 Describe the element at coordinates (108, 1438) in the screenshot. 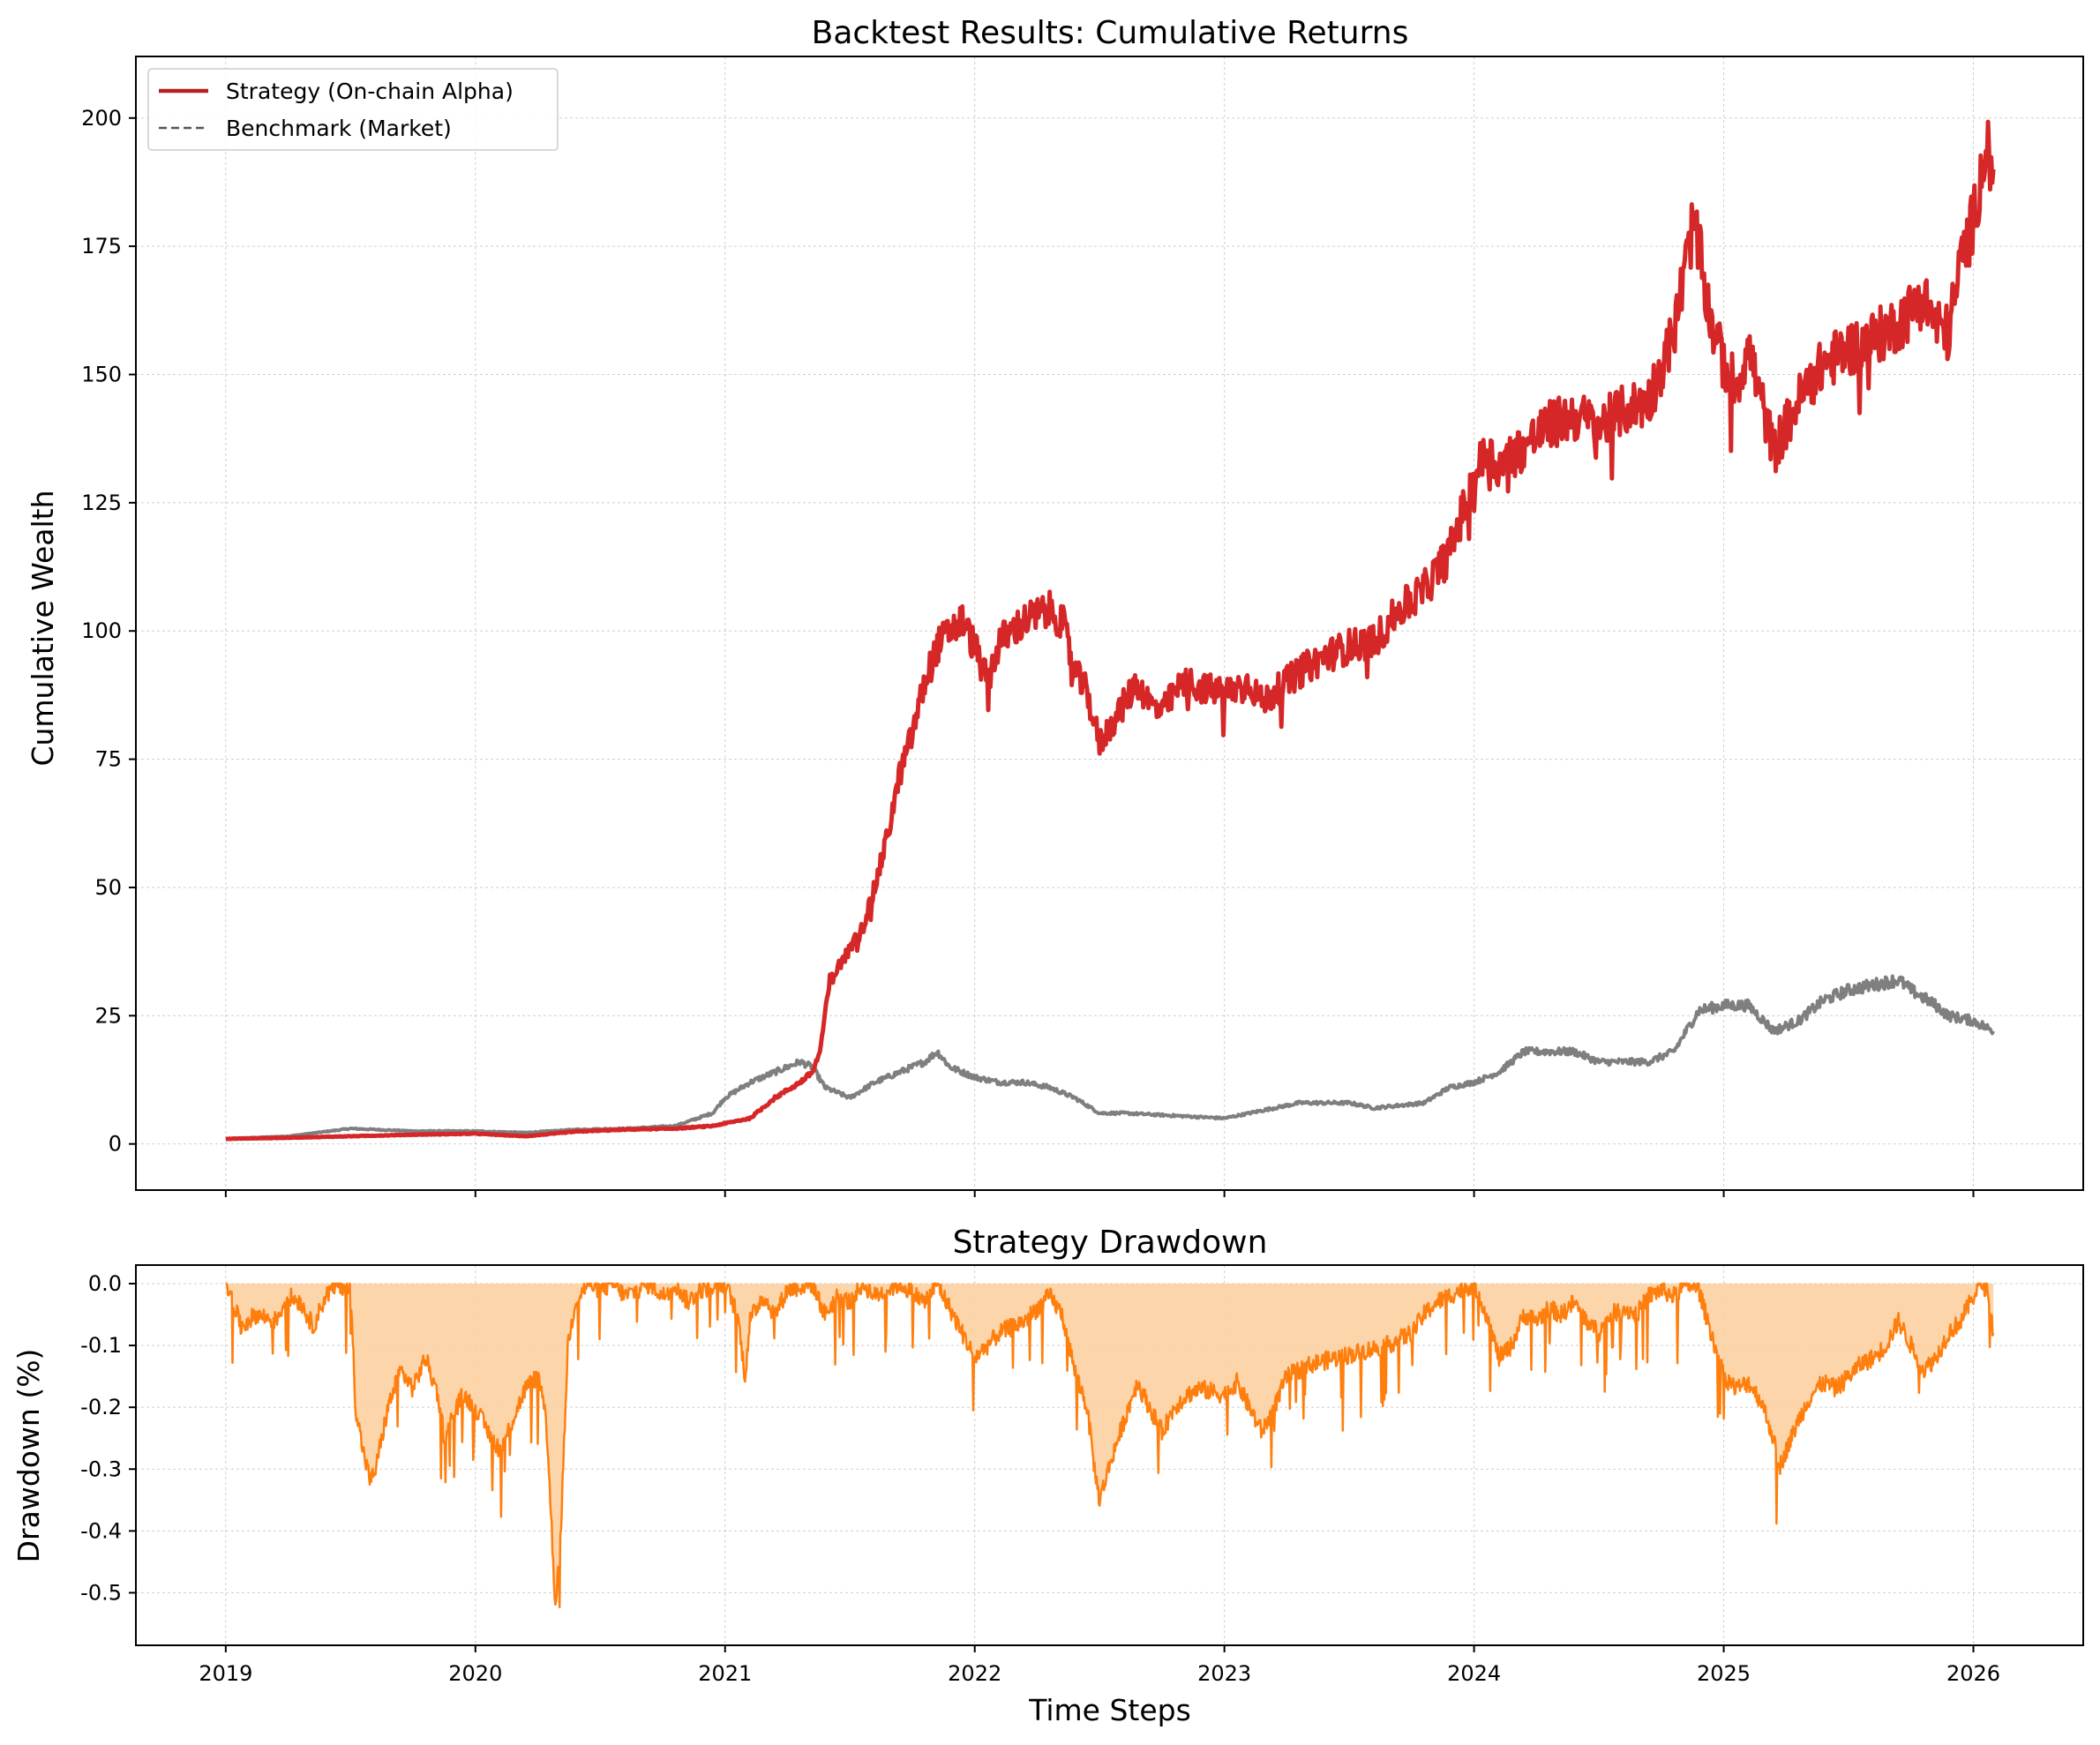

I see `bottom-y-ticks: 0.0 -0.1 -0.2 -0.3 -0.4 -0.5` at that location.